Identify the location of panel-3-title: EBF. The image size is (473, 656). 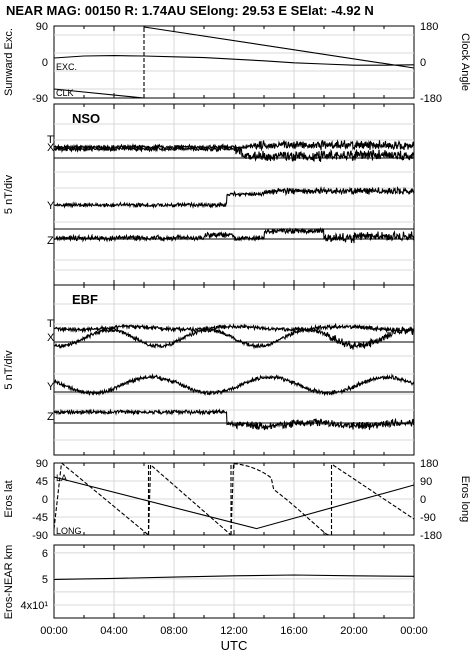
(85, 299).